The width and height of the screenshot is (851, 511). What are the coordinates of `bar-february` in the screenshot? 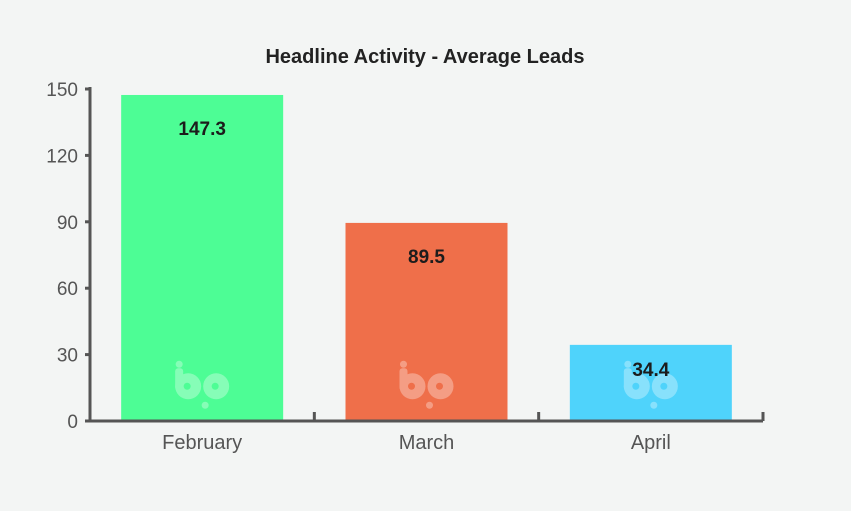 It's located at (202, 257).